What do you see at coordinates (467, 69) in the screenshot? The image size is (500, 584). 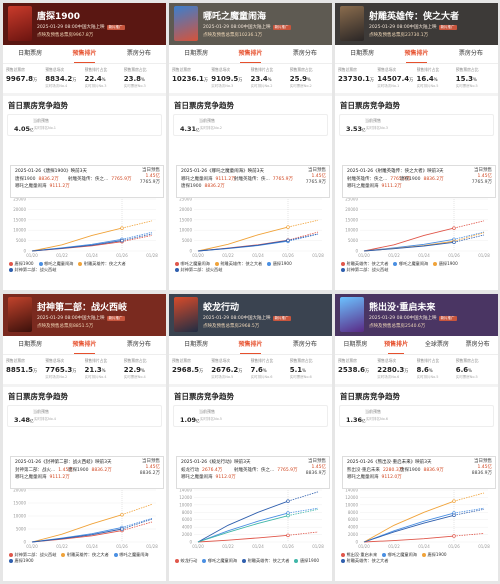 I see `stat-label: 预售票房占比` at bounding box center [467, 69].